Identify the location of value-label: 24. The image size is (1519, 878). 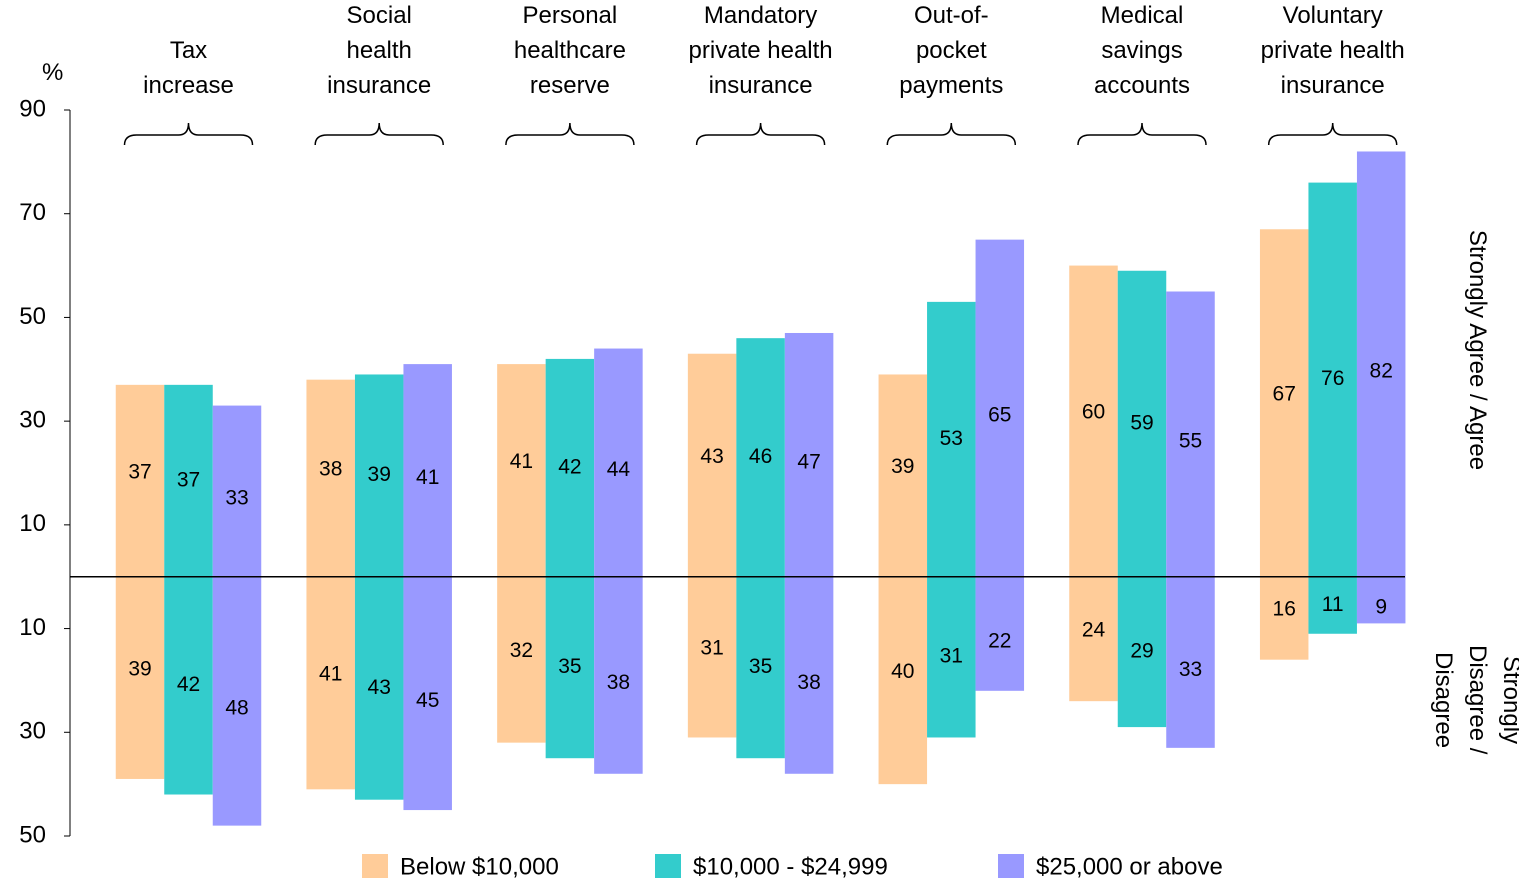
(1094, 629).